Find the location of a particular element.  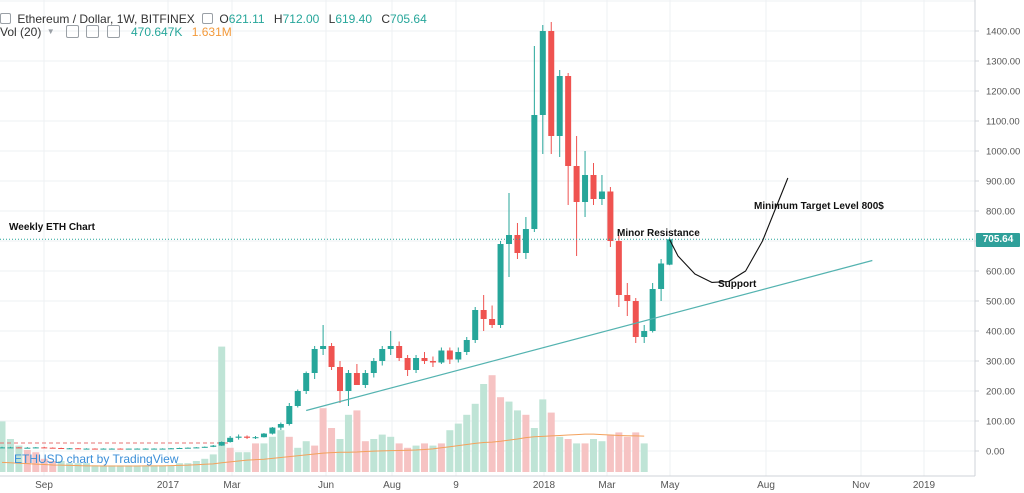

price-tick-label: 400.00 is located at coordinates (1000, 332).